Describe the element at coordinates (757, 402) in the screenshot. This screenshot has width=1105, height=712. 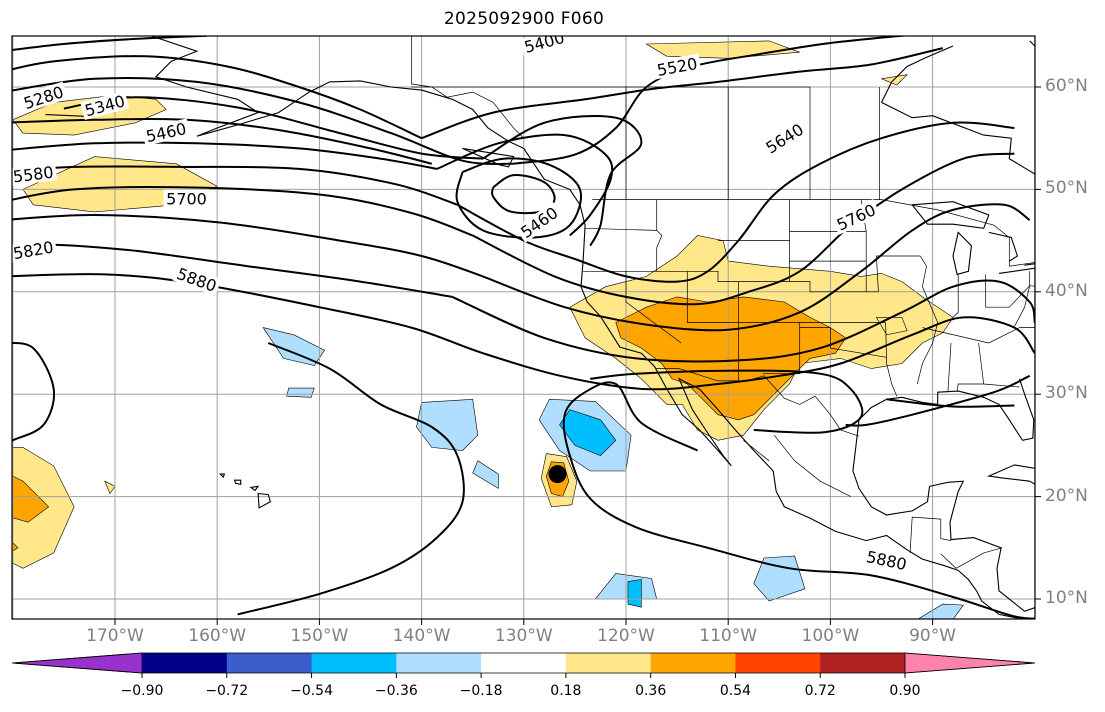
I see `us-mexico-border` at that location.